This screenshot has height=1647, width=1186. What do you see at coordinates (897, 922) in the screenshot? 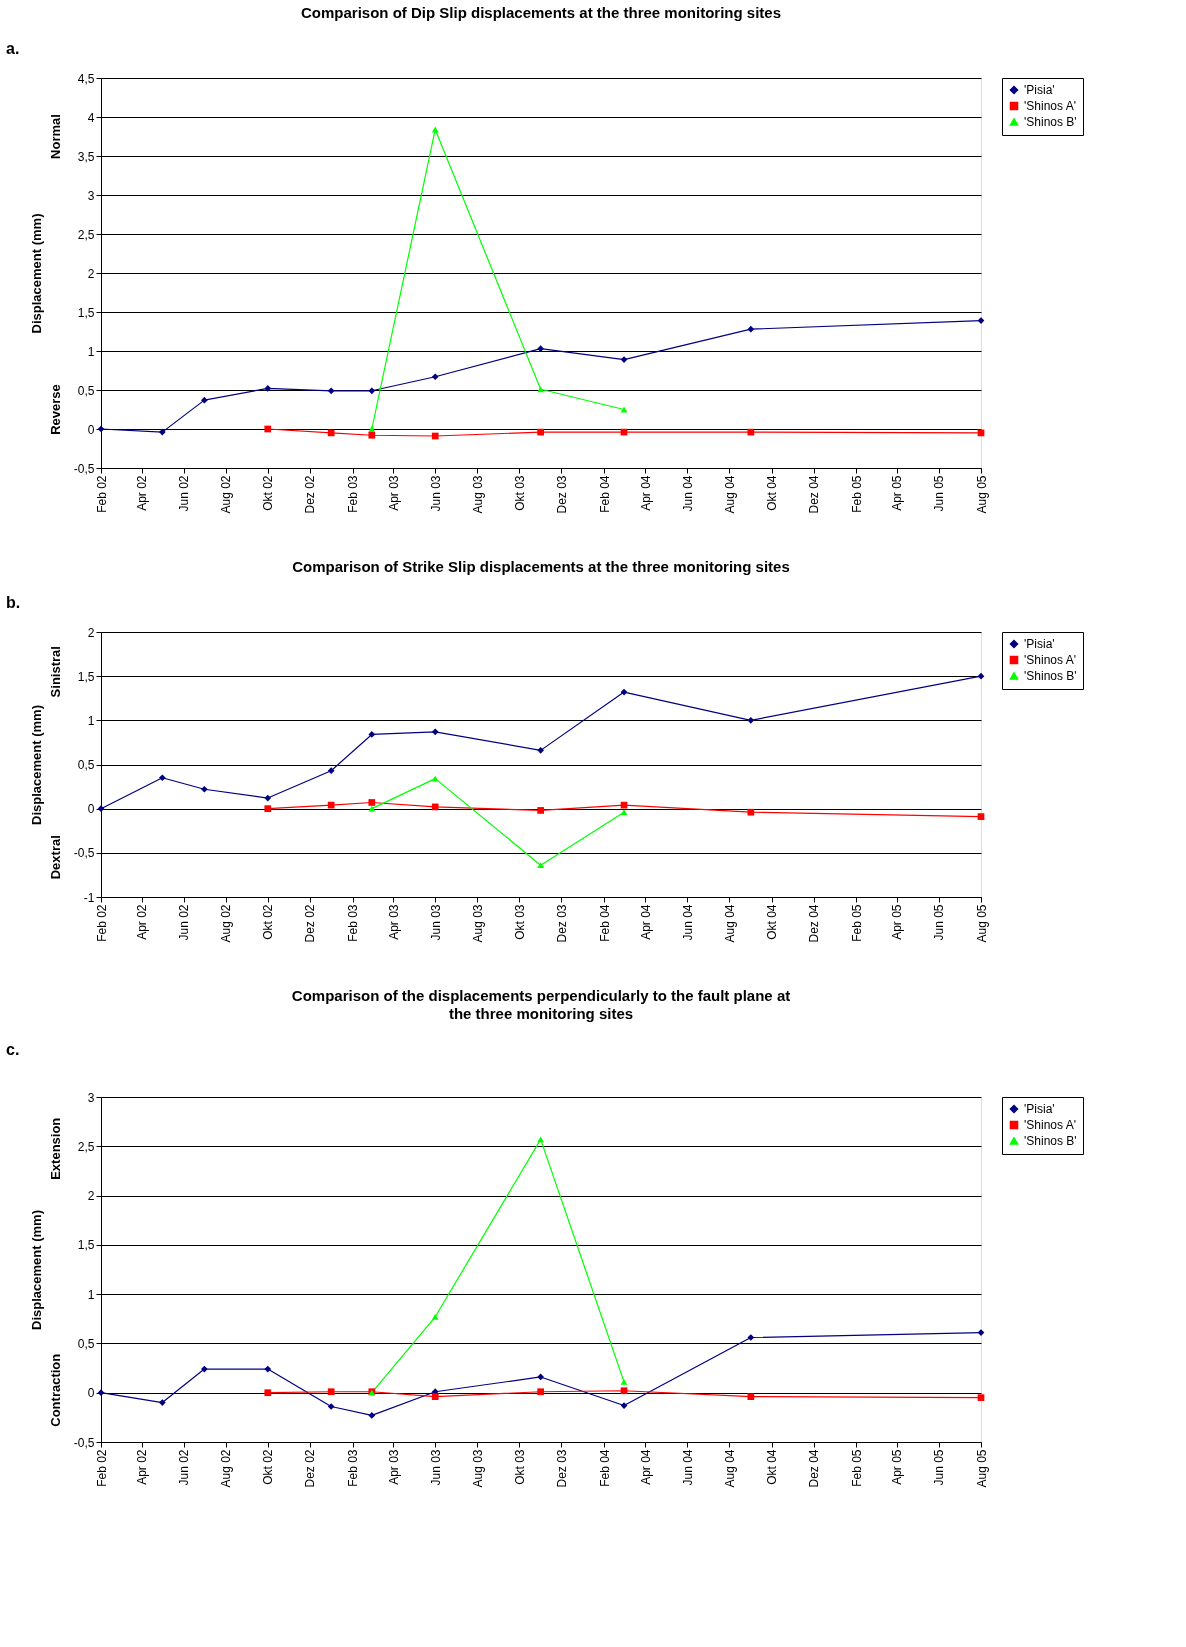
I see `x-tick-label: Apr 05` at bounding box center [897, 922].